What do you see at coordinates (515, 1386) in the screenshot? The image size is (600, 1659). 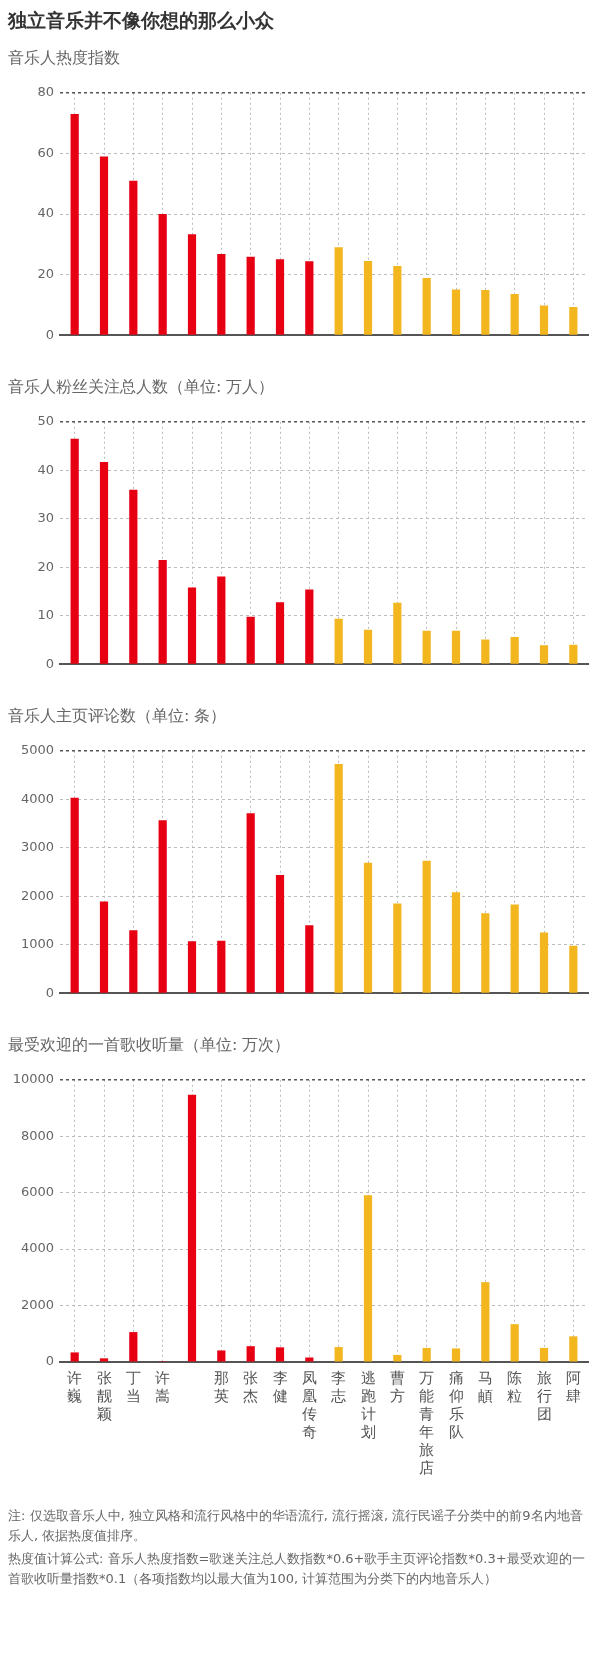 I see `x-tick-label: 陈粒` at bounding box center [515, 1386].